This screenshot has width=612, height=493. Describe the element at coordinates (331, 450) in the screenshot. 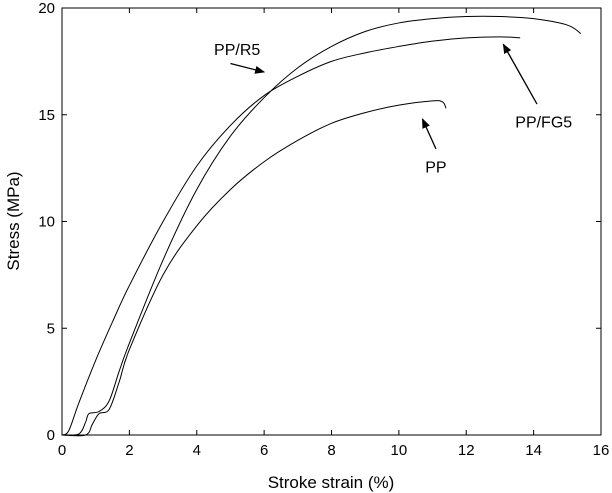

I see `x-tick-label: 8` at that location.